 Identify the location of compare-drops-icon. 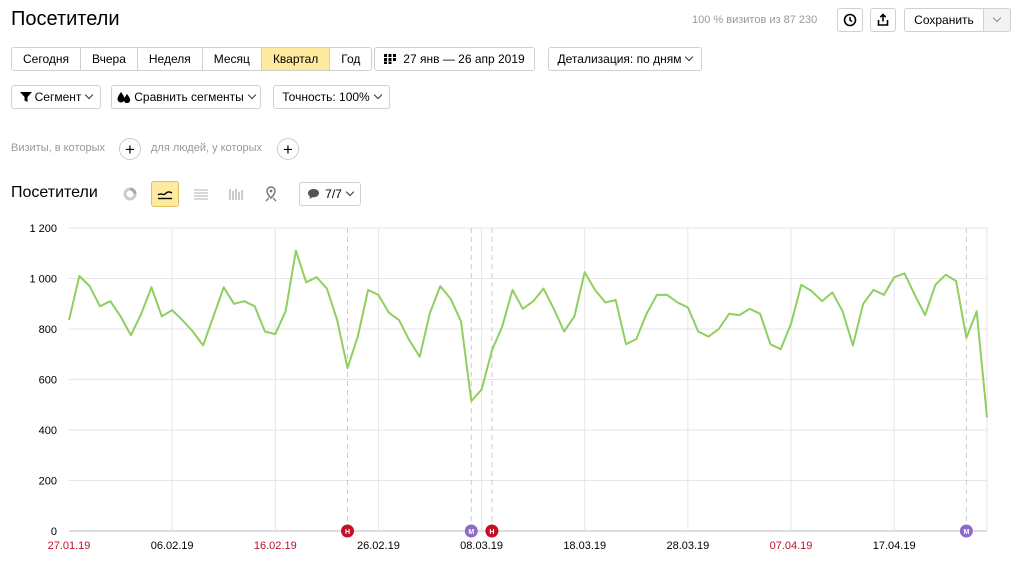
(124, 97).